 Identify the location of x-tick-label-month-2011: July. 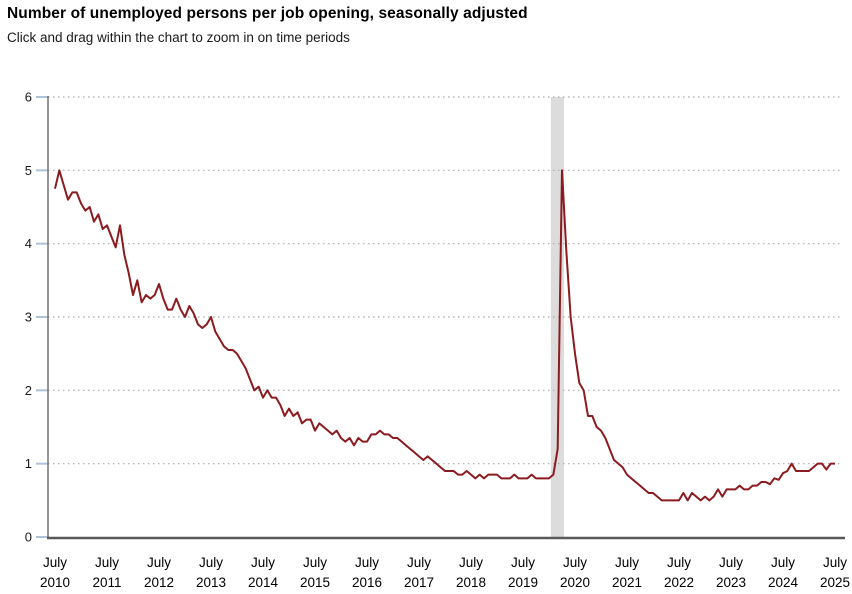
(107, 562).